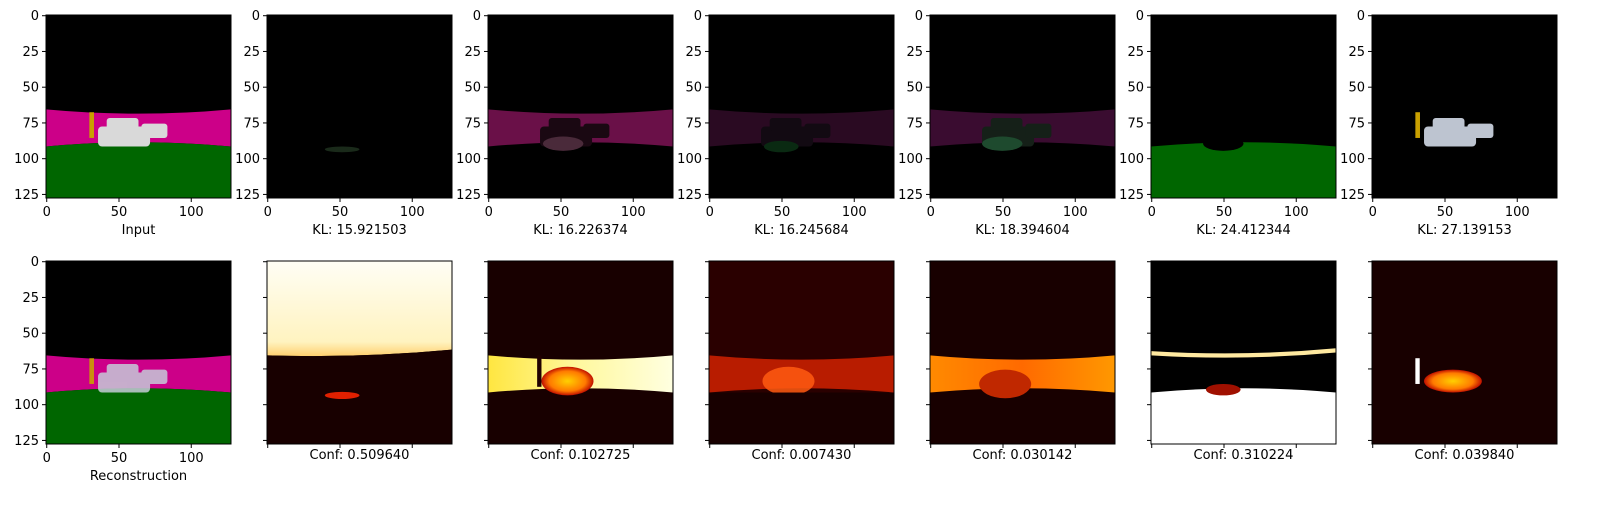 The image size is (1609, 509). Describe the element at coordinates (138, 476) in the screenshot. I see `panel-caption: Reconstruction` at that location.